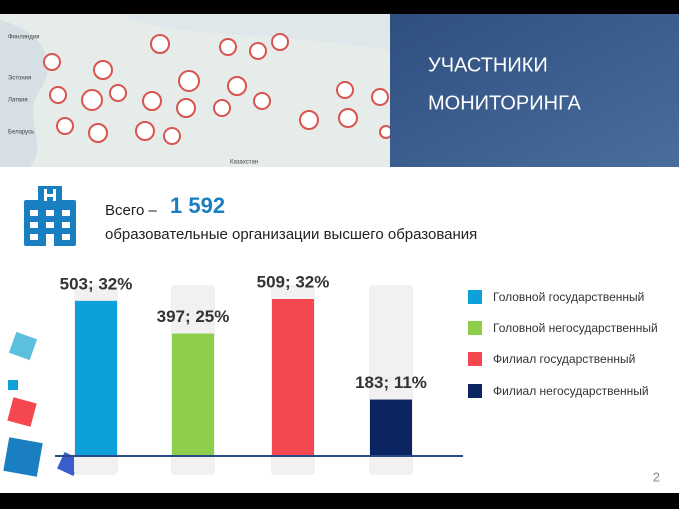 Image resolution: width=679 pixels, height=509 pixels. What do you see at coordinates (534, 90) in the screenshot?
I see `title-panel` at bounding box center [534, 90].